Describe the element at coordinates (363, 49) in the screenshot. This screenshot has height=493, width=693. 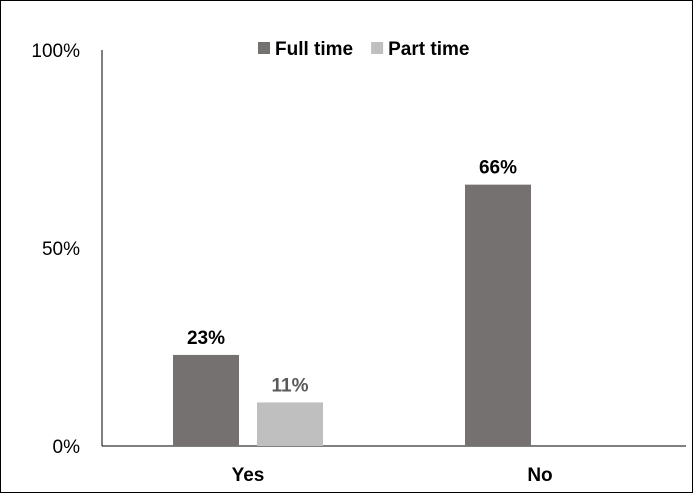
I see `legend: Full time Part time` at that location.